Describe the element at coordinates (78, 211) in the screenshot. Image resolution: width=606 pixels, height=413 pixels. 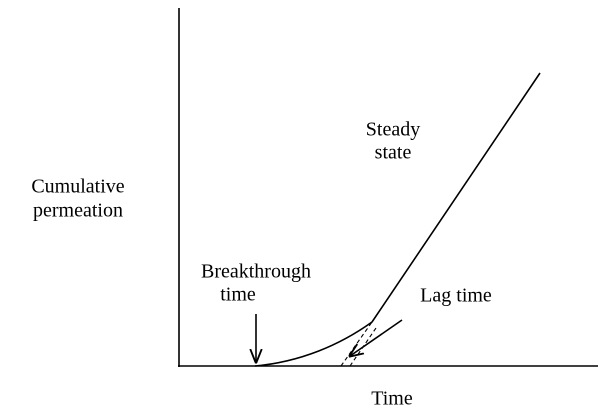
I see `y-axis-label: permeation` at that location.